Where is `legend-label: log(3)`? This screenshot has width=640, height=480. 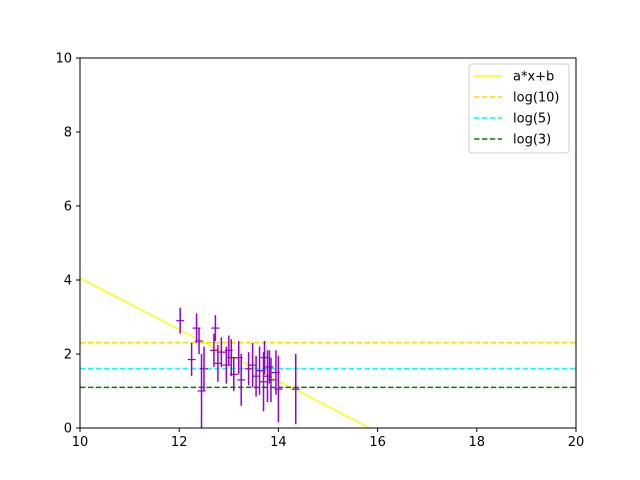
legend-label: log(3) is located at coordinates (532, 140).